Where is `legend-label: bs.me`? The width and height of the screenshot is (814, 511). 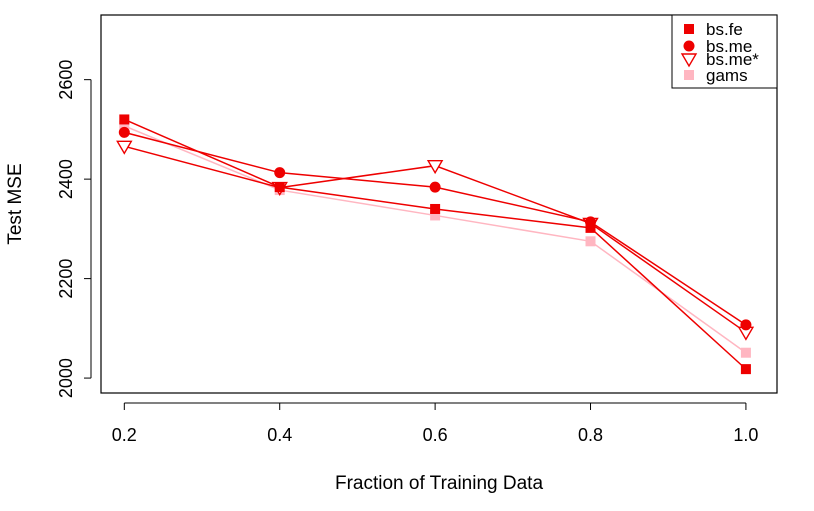
legend-label: bs.me is located at coordinates (729, 46).